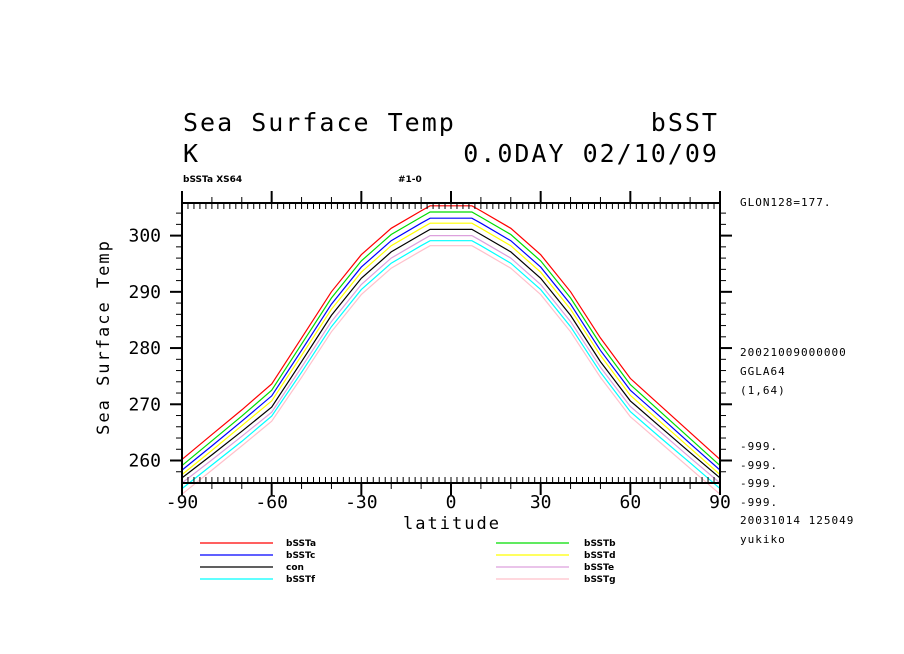 The height and width of the screenshot is (654, 904). Describe the element at coordinates (600, 544) in the screenshot. I see `legend-label-bSSTb: bSSTb` at that location.